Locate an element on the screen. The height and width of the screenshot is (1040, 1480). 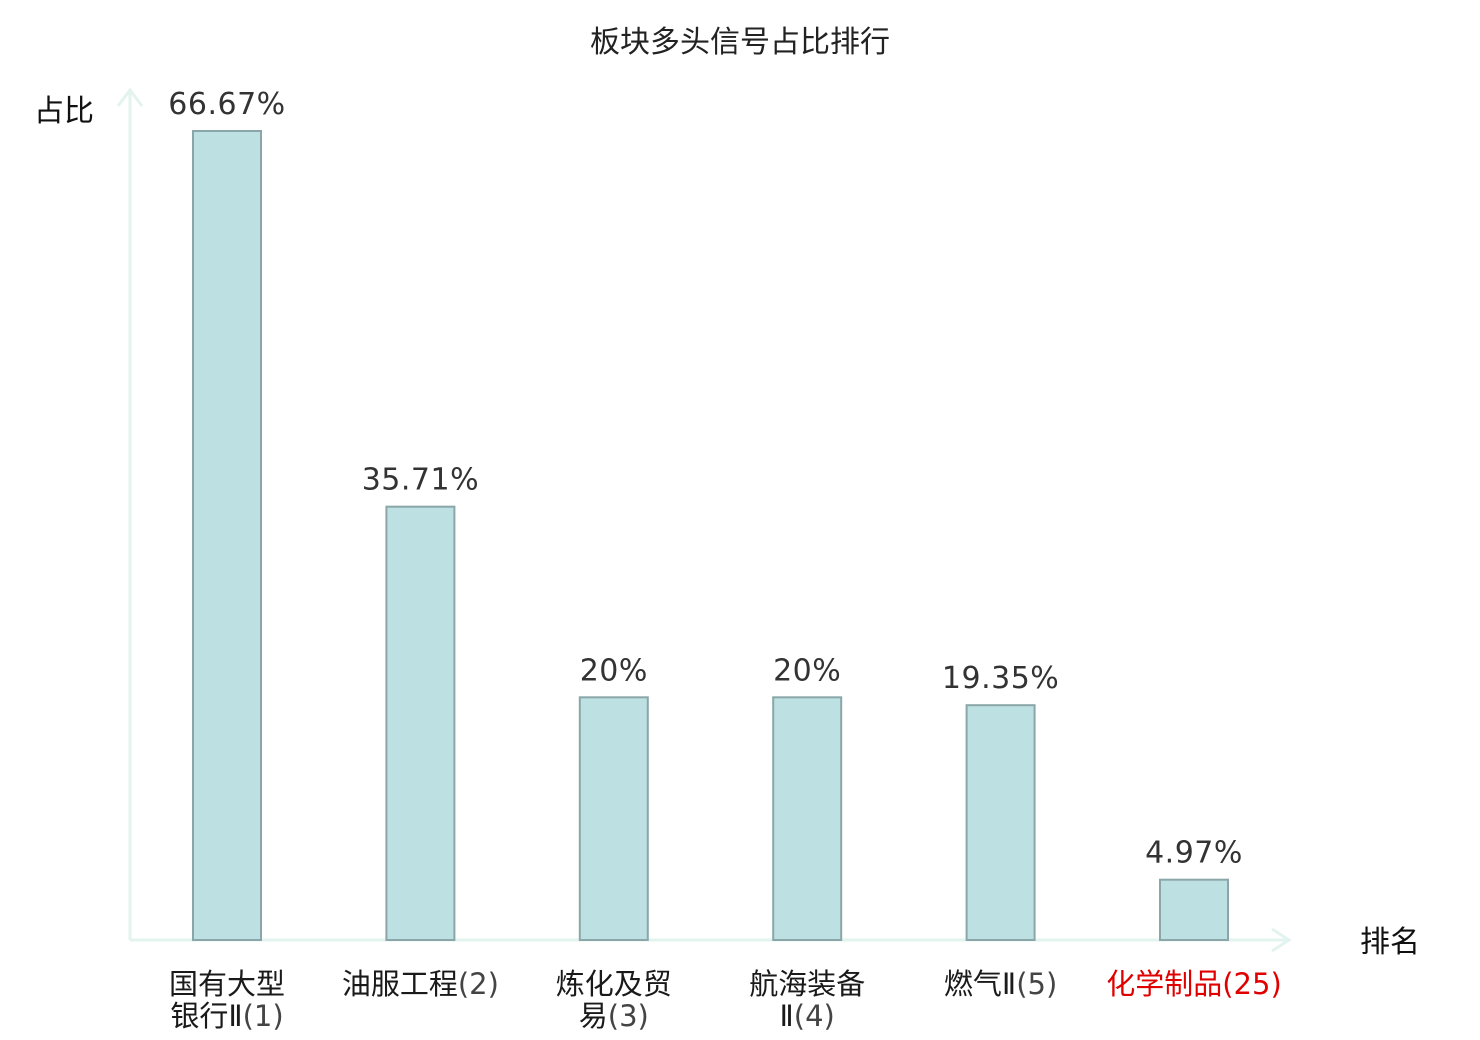
chart-title: 板块多头信号占比排行 is located at coordinates (740, 42).